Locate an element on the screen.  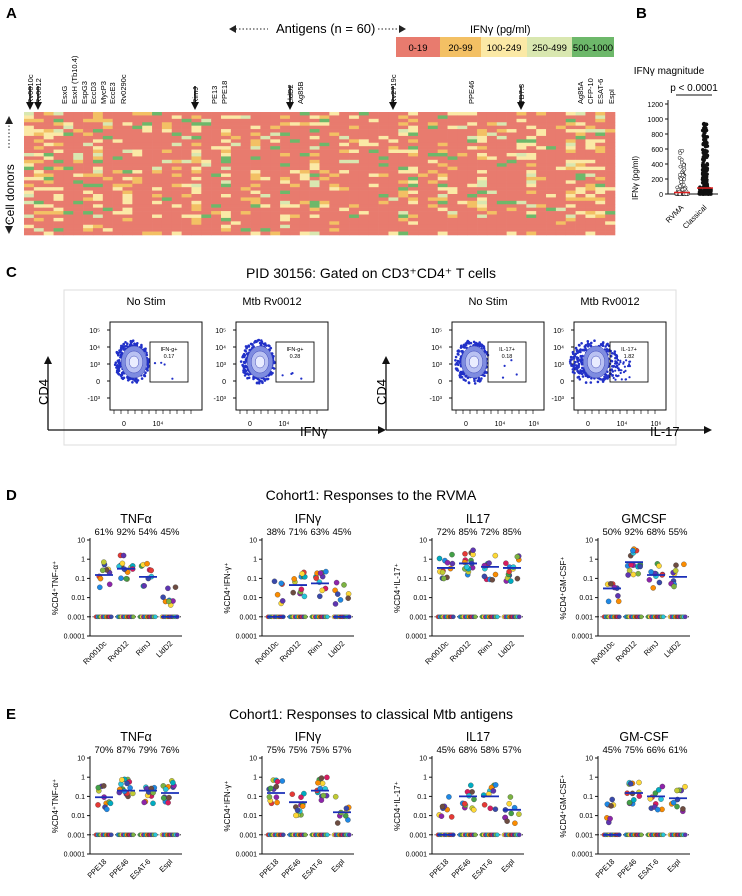
flow-gated-event is located at coordinates (615, 379).